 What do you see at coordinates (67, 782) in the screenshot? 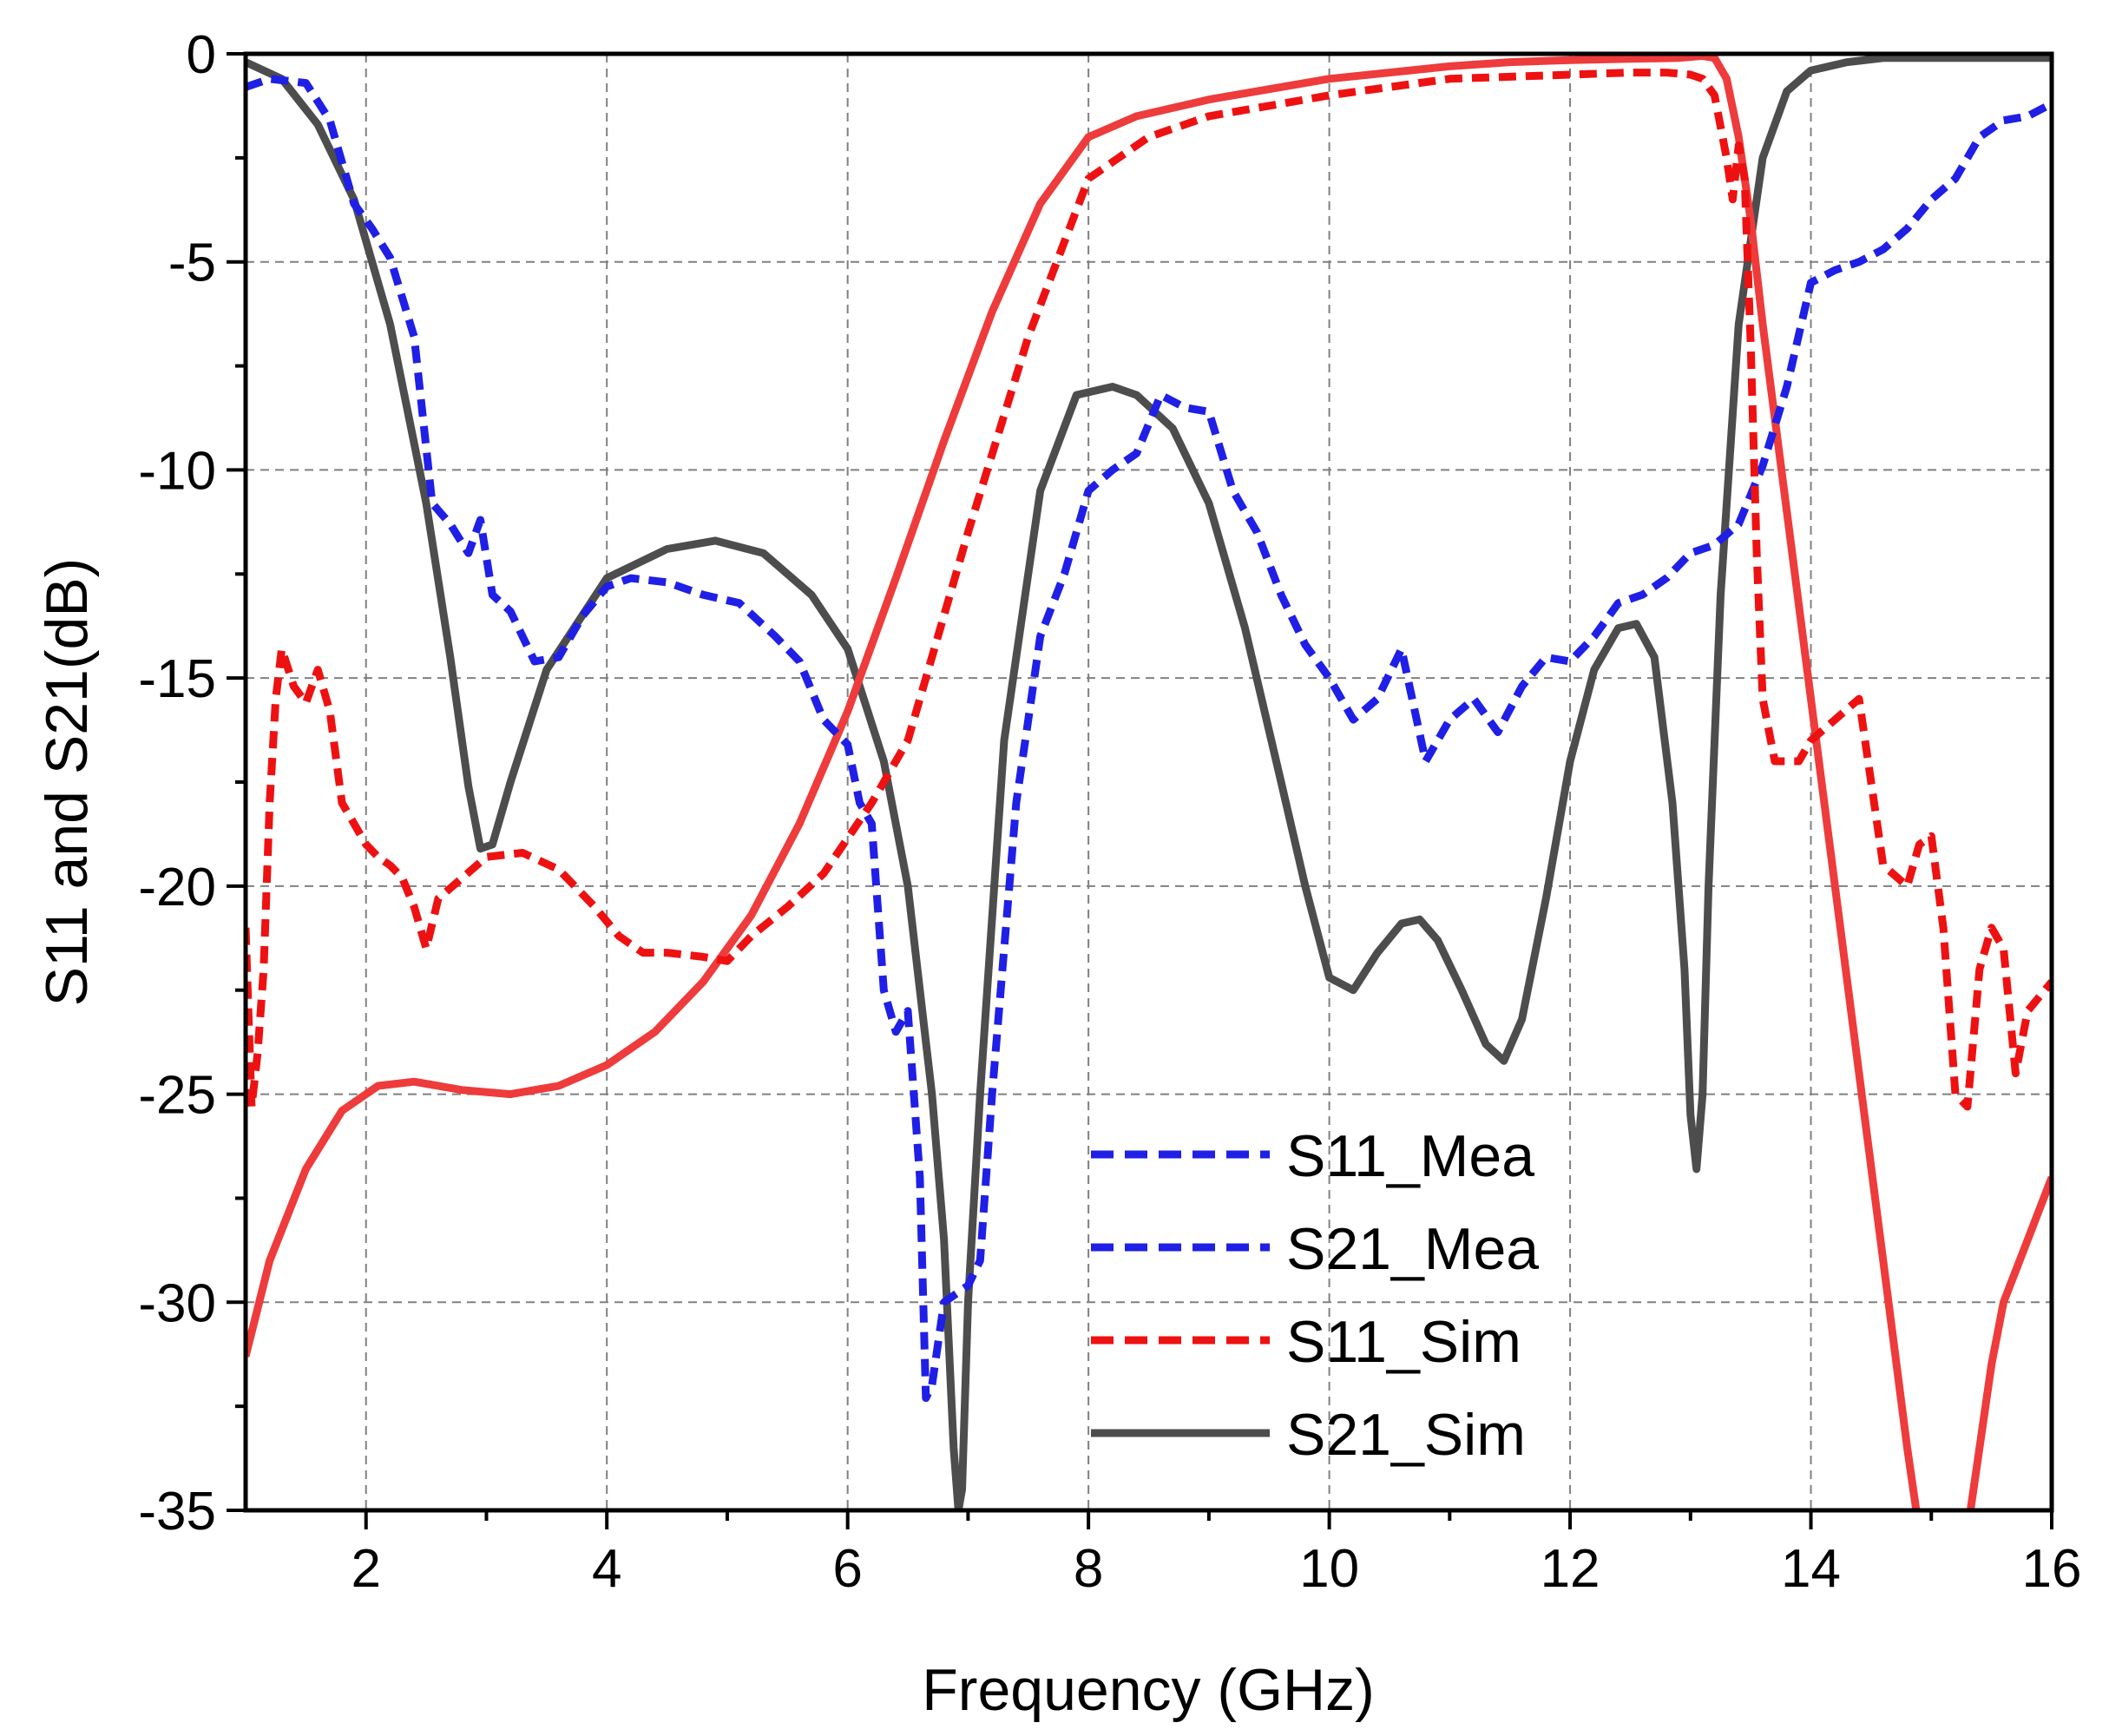
I see `y-axis-title: S11 and S21(dB)` at bounding box center [67, 782].